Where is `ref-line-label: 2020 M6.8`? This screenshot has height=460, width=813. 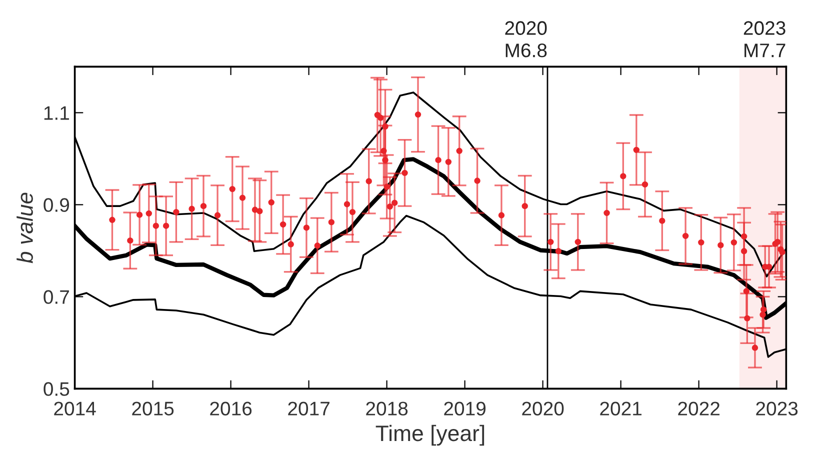 ref-line-label: 2020 M6.8 is located at coordinates (526, 39).